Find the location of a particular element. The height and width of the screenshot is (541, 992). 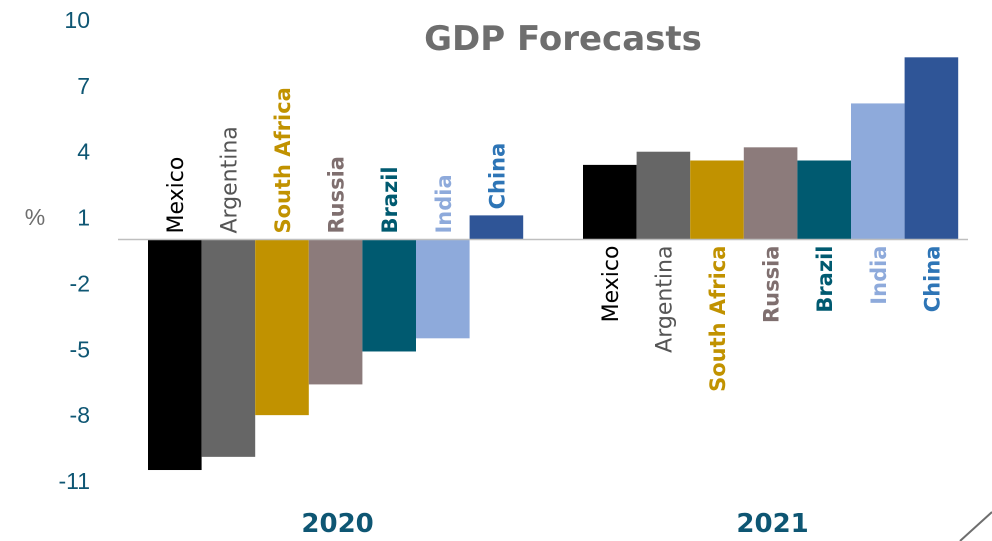

y-axis-label: % is located at coordinates (35, 217).